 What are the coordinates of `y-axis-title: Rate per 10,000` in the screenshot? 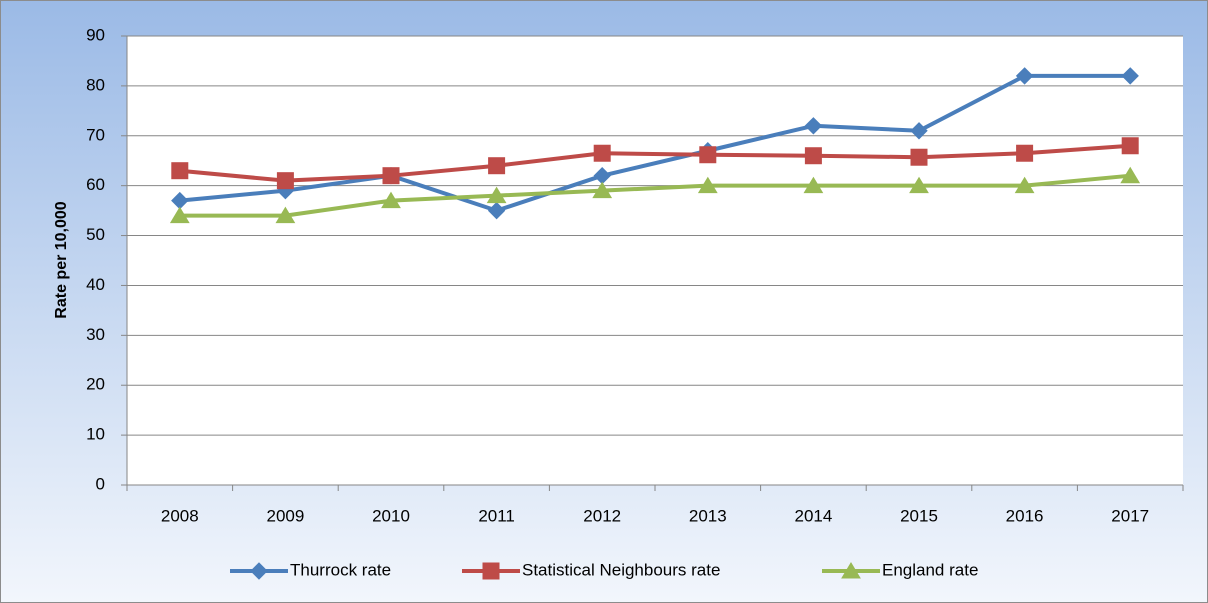 It's located at (61, 260).